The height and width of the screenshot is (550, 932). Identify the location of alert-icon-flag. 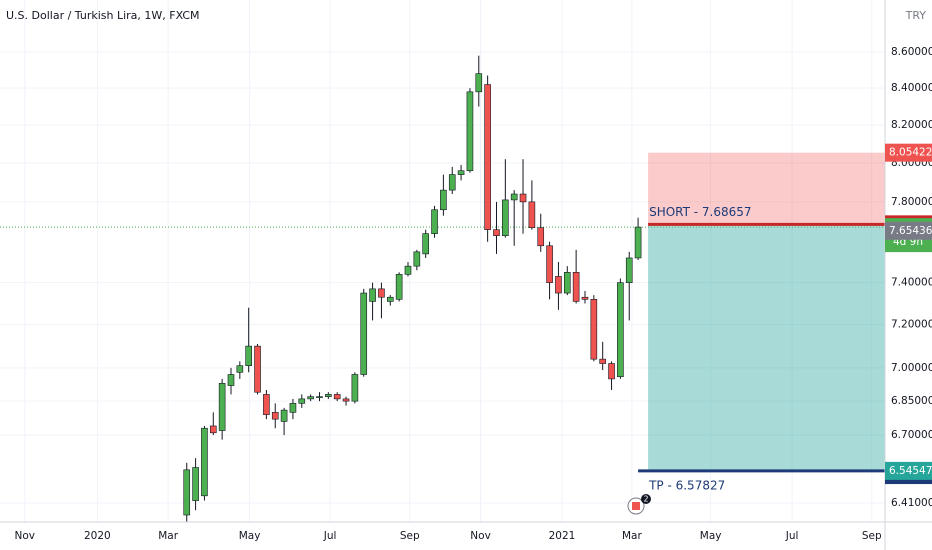
(636, 506).